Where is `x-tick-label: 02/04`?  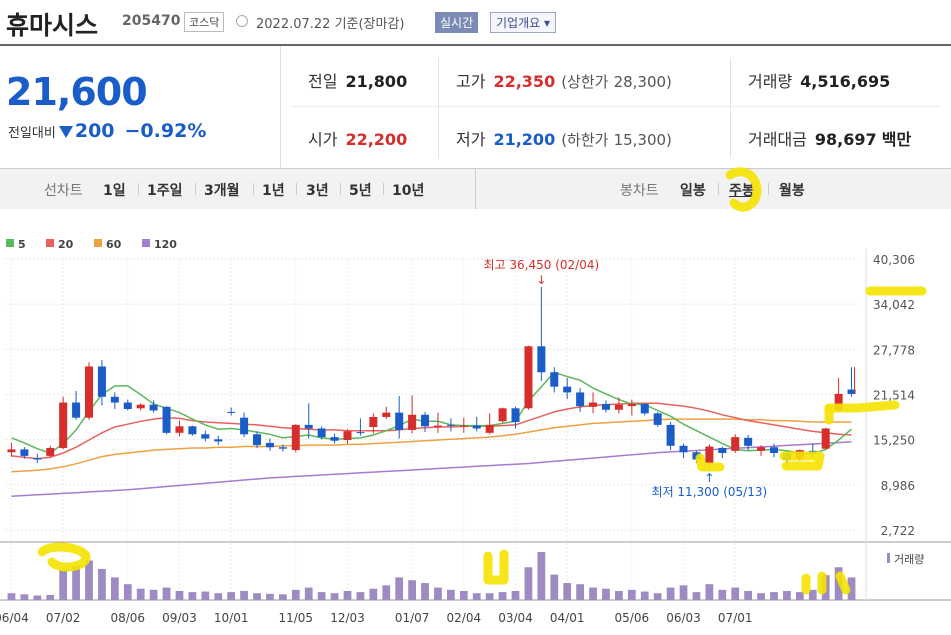
x-tick-label: 02/04 is located at coordinates (464, 618).